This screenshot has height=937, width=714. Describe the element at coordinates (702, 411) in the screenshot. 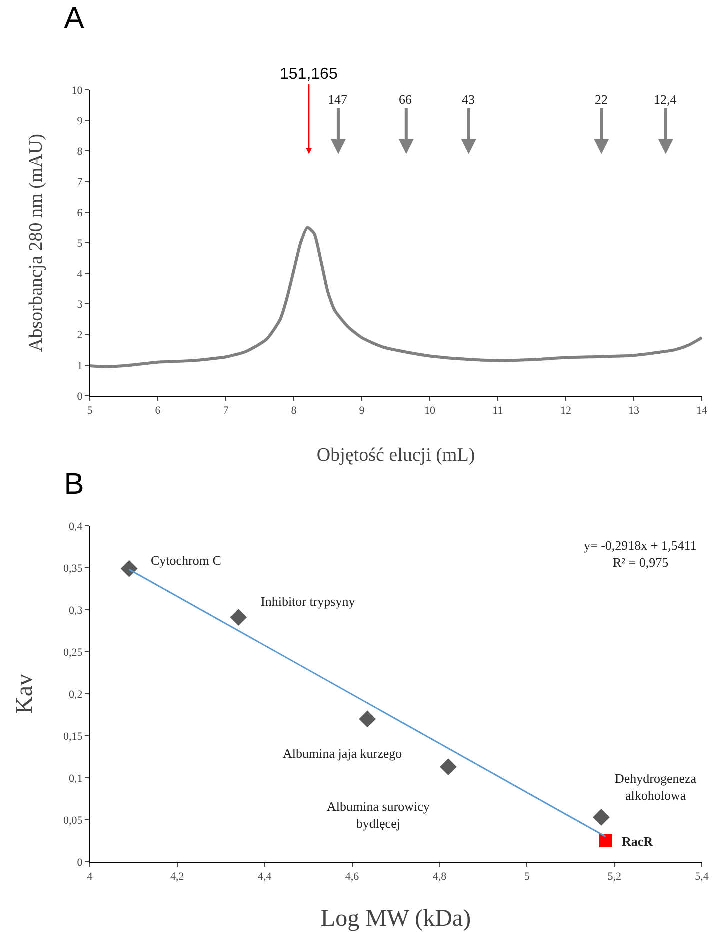

I see `x-tick-label: 14` at that location.